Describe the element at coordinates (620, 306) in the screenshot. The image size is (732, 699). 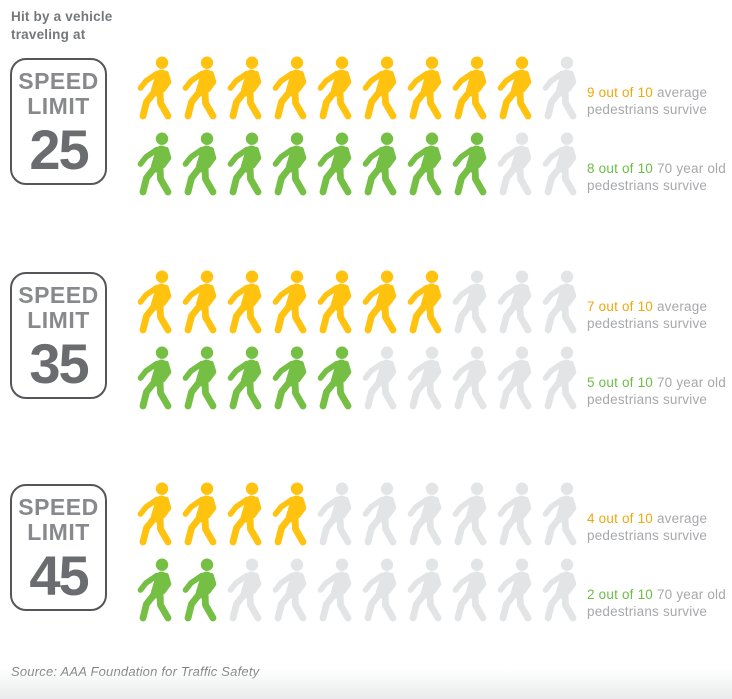
I see `row-label-value: 7 out of 10` at that location.